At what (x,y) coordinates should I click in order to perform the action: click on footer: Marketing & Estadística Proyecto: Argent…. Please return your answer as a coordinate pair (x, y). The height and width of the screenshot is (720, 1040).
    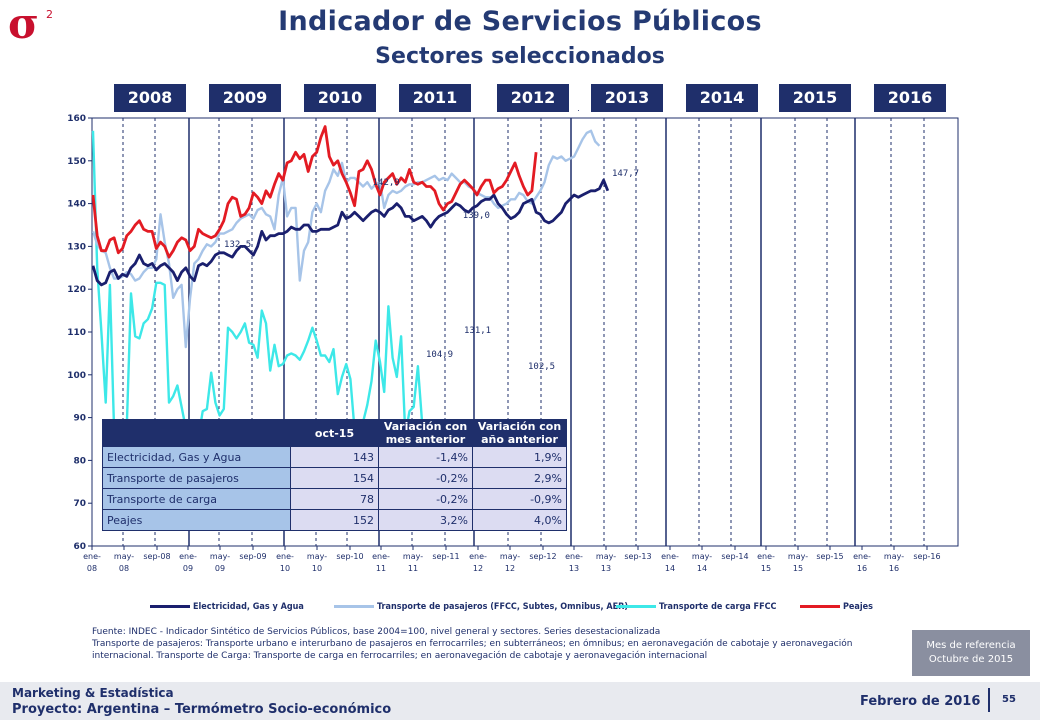
    Looking at the image, I should click on (520, 701).